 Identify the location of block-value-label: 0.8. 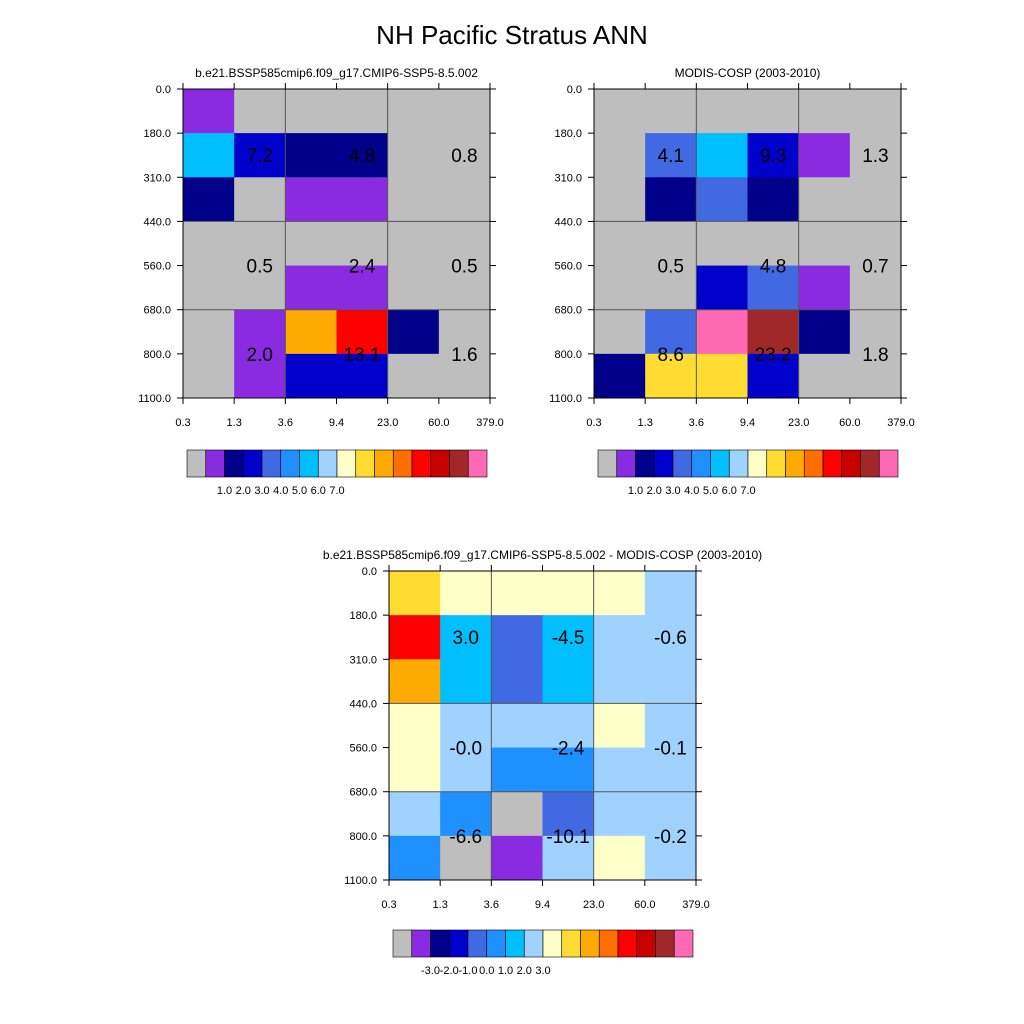
(464, 156).